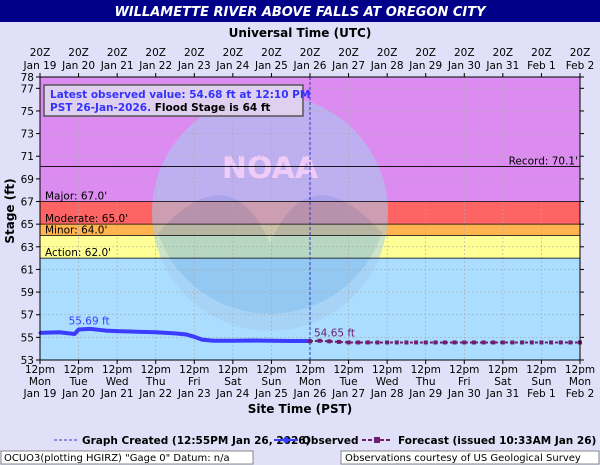  What do you see at coordinates (27, 78) in the screenshot?
I see `y-tick-label: 78` at bounding box center [27, 78].